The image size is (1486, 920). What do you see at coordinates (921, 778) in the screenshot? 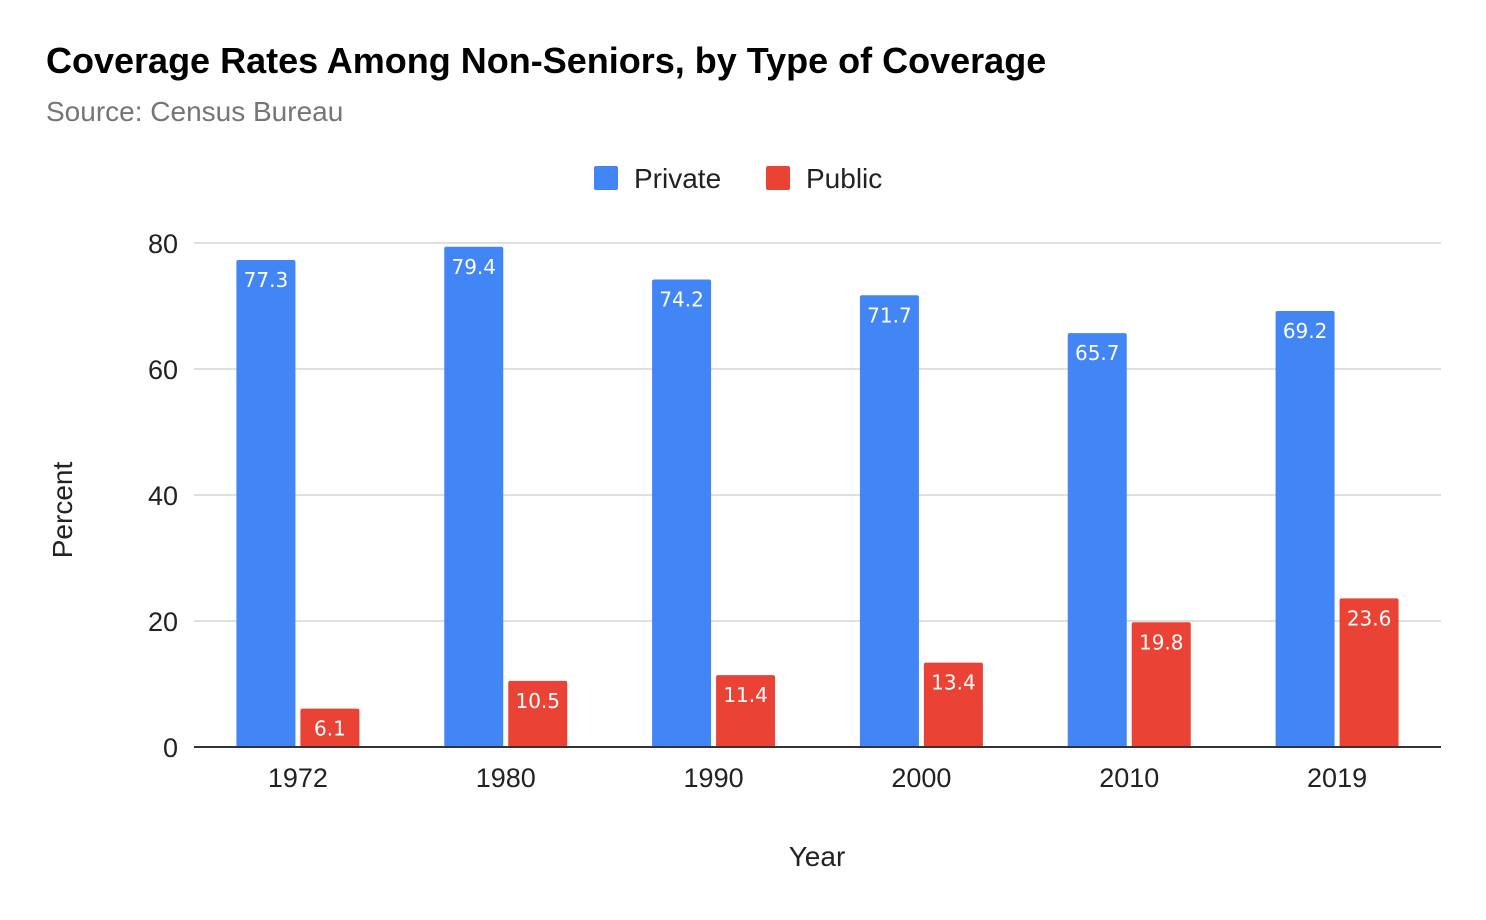
I see `x-tick-label: 2000` at bounding box center [921, 778].